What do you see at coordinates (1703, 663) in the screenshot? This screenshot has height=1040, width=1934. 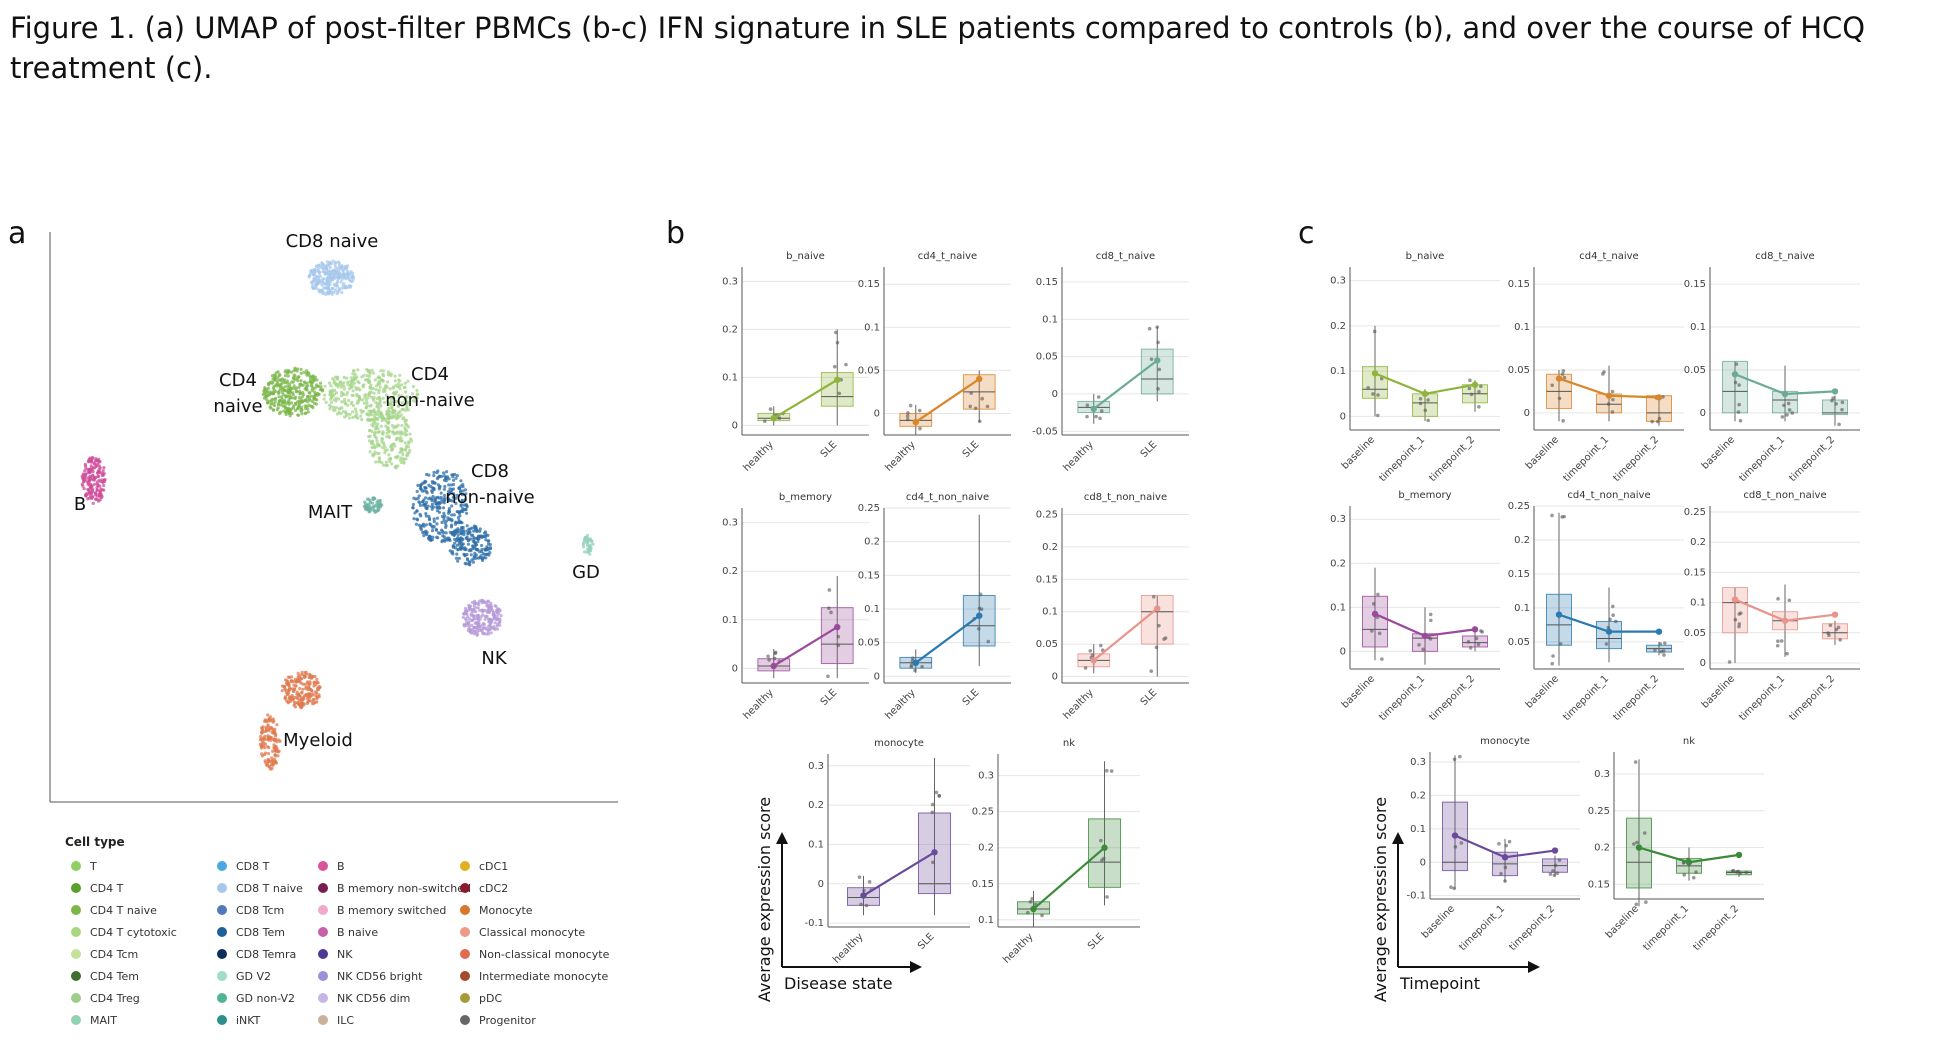 I see `y-tick-label: 0` at bounding box center [1703, 663].